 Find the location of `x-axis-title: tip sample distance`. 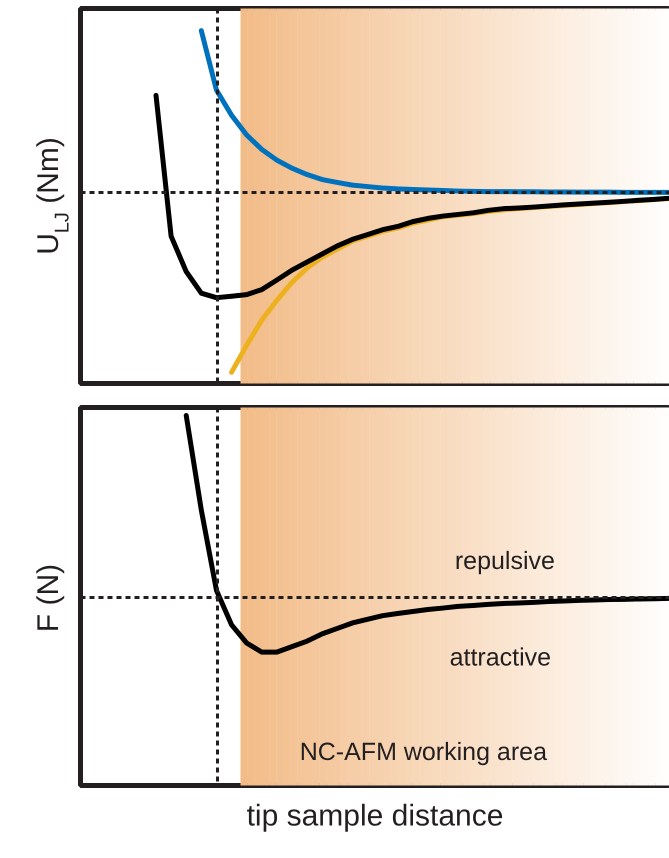

x-axis-title: tip sample distance is located at coordinates (375, 816).